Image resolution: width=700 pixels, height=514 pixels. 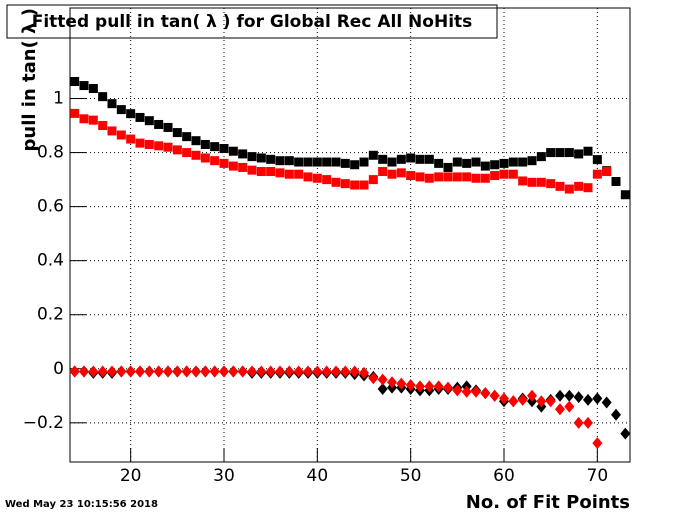 What do you see at coordinates (548, 502) in the screenshot?
I see `x-axis-label: No. of Fit Points` at bounding box center [548, 502].